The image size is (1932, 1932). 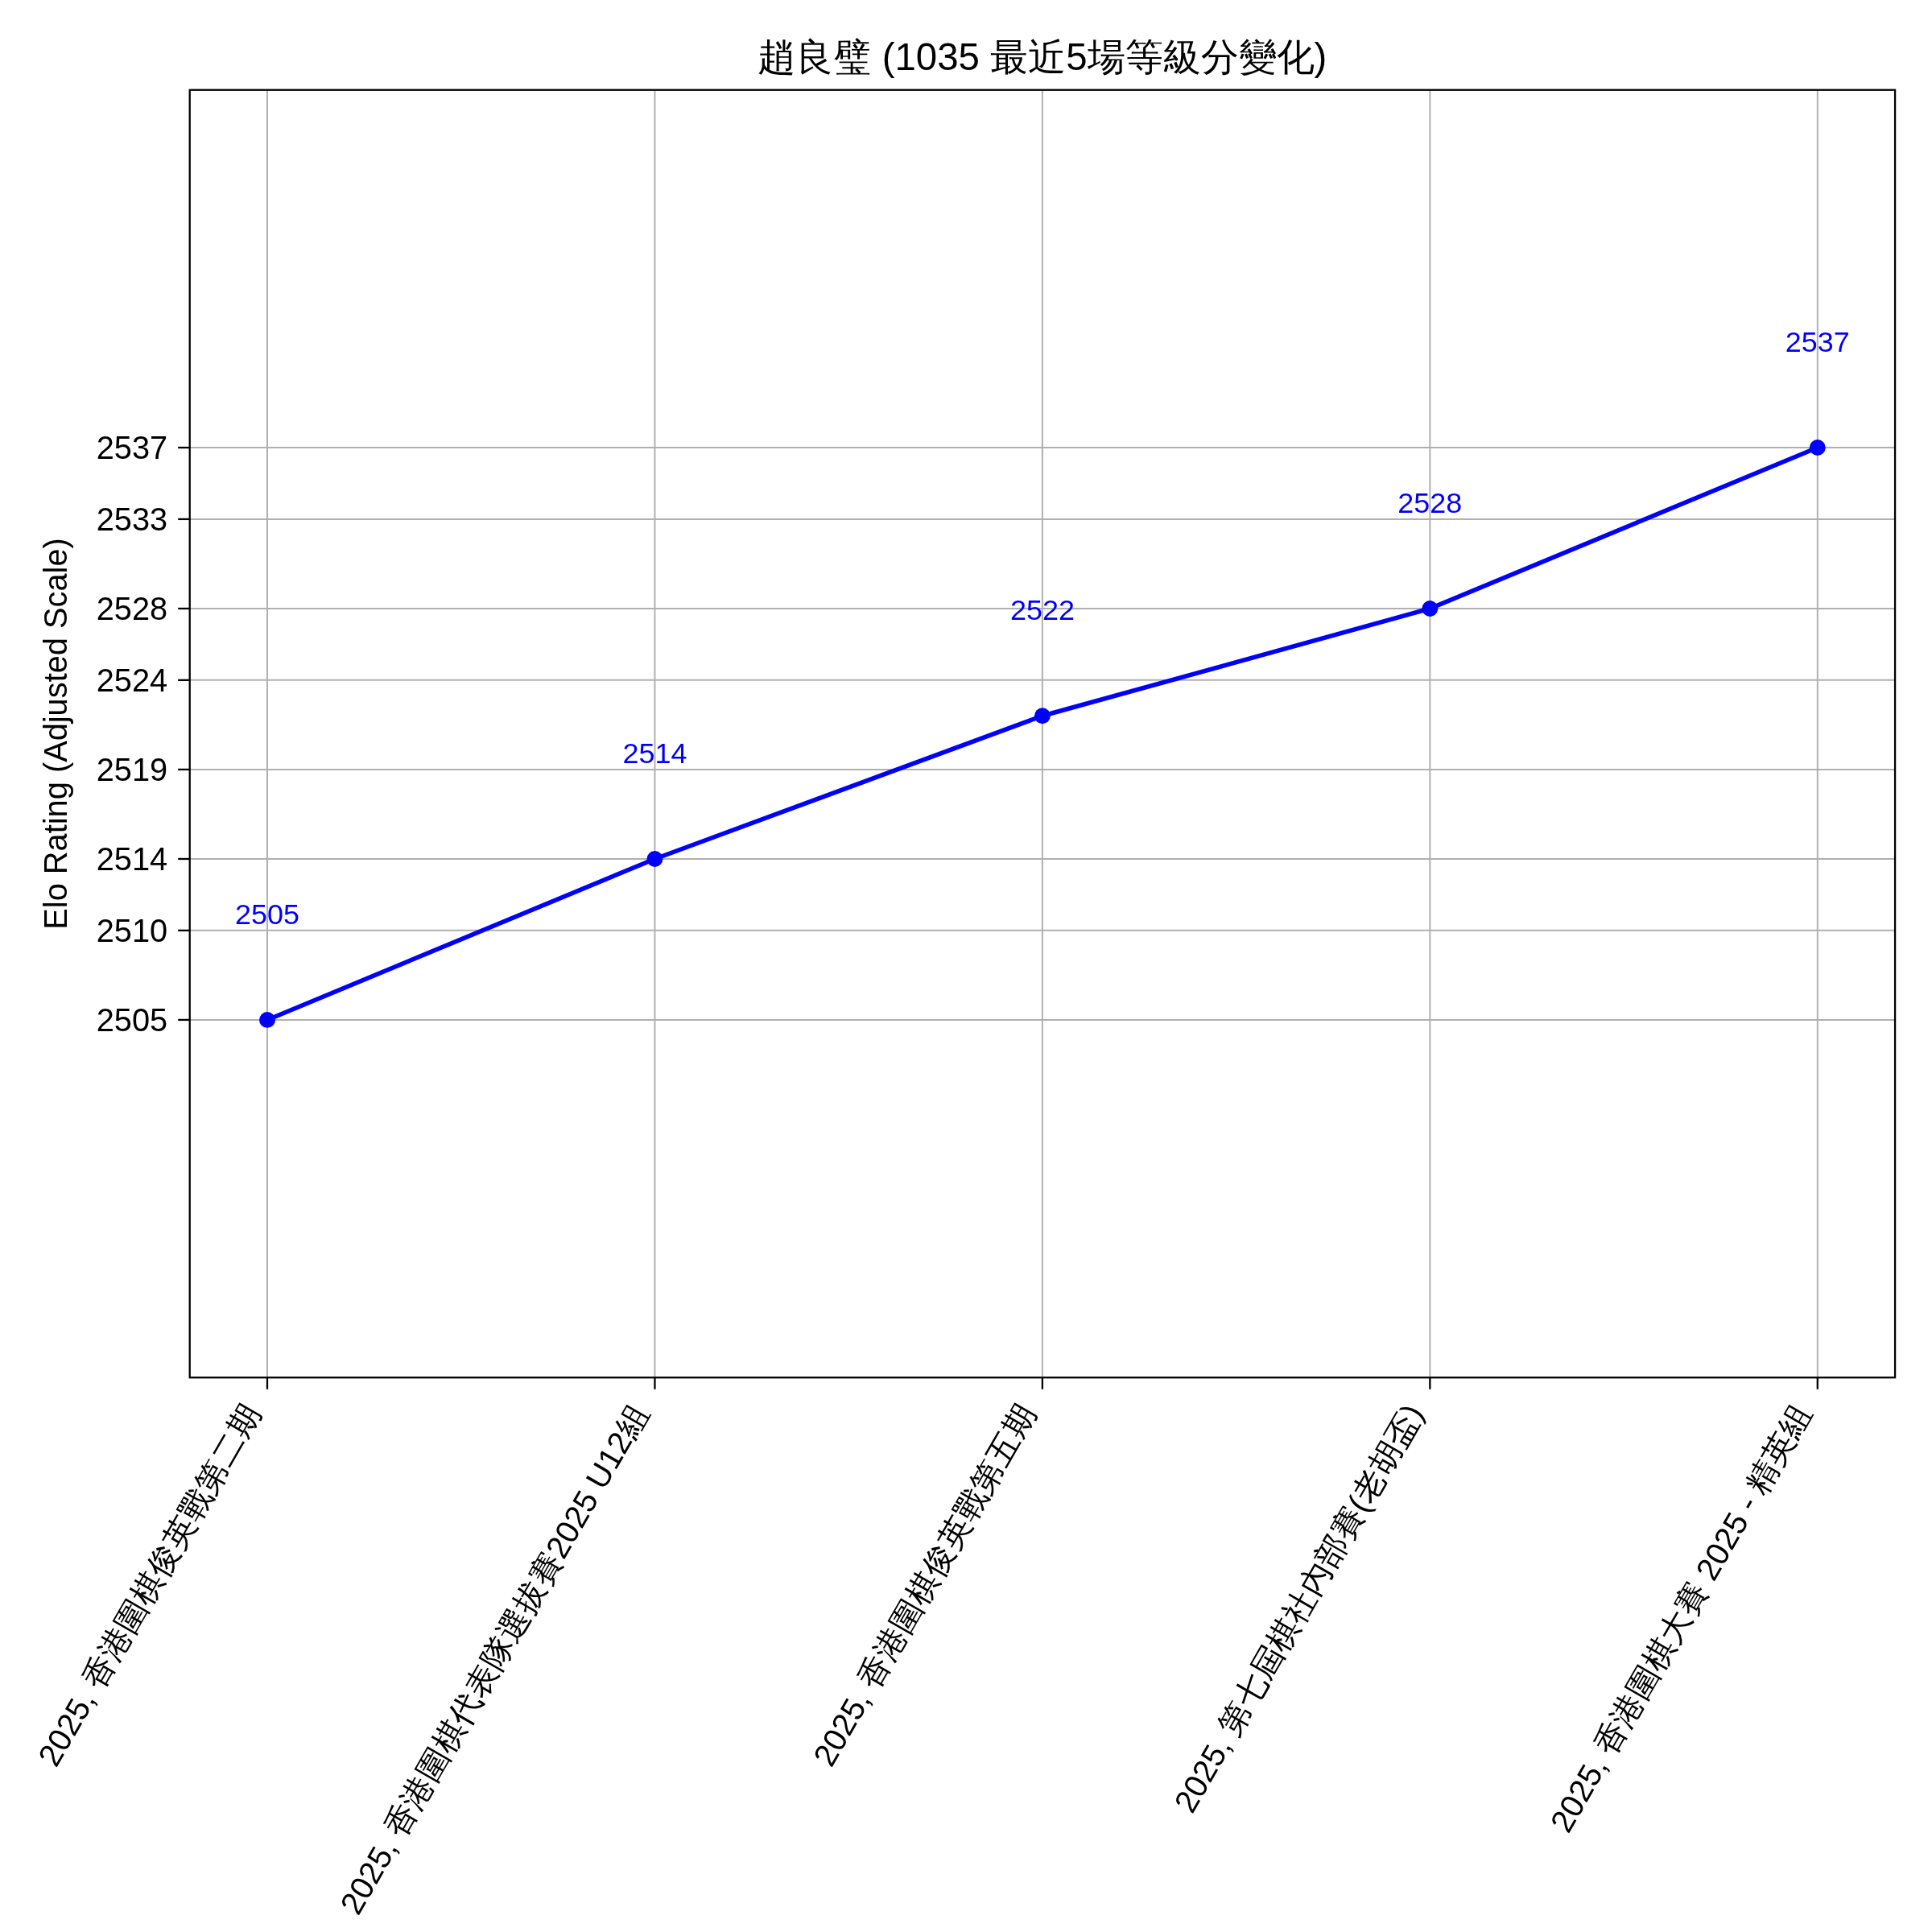 What do you see at coordinates (1042, 57) in the screenshot?
I see `chart-title: 趙良璧 (1035 最近5場等級分變化)` at bounding box center [1042, 57].